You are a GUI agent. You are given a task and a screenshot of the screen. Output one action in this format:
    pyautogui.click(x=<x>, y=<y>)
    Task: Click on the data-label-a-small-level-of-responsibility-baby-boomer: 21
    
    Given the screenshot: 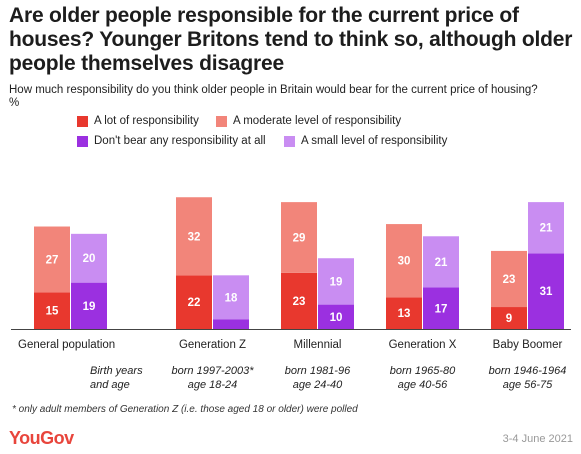 What is the action you would take?
    pyautogui.click(x=546, y=229)
    